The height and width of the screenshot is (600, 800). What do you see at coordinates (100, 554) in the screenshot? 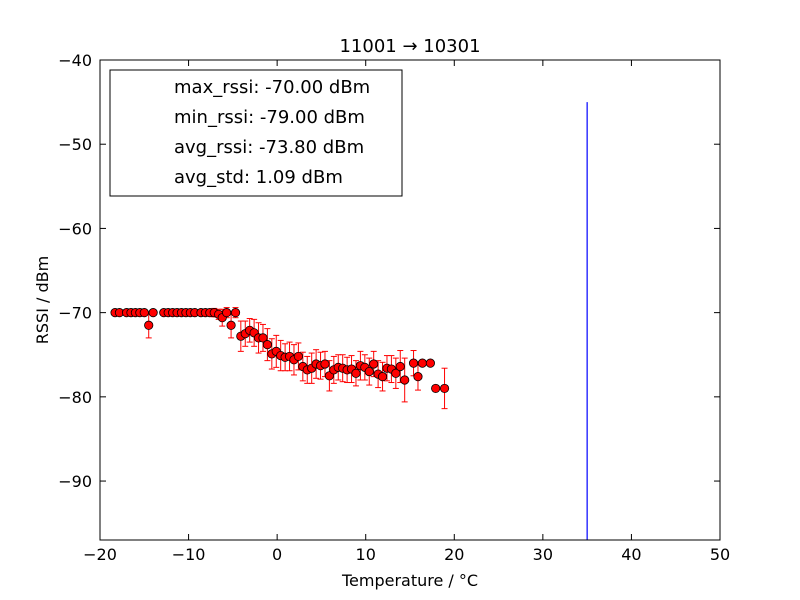
I see `x-tick-label: −20` at bounding box center [100, 554].